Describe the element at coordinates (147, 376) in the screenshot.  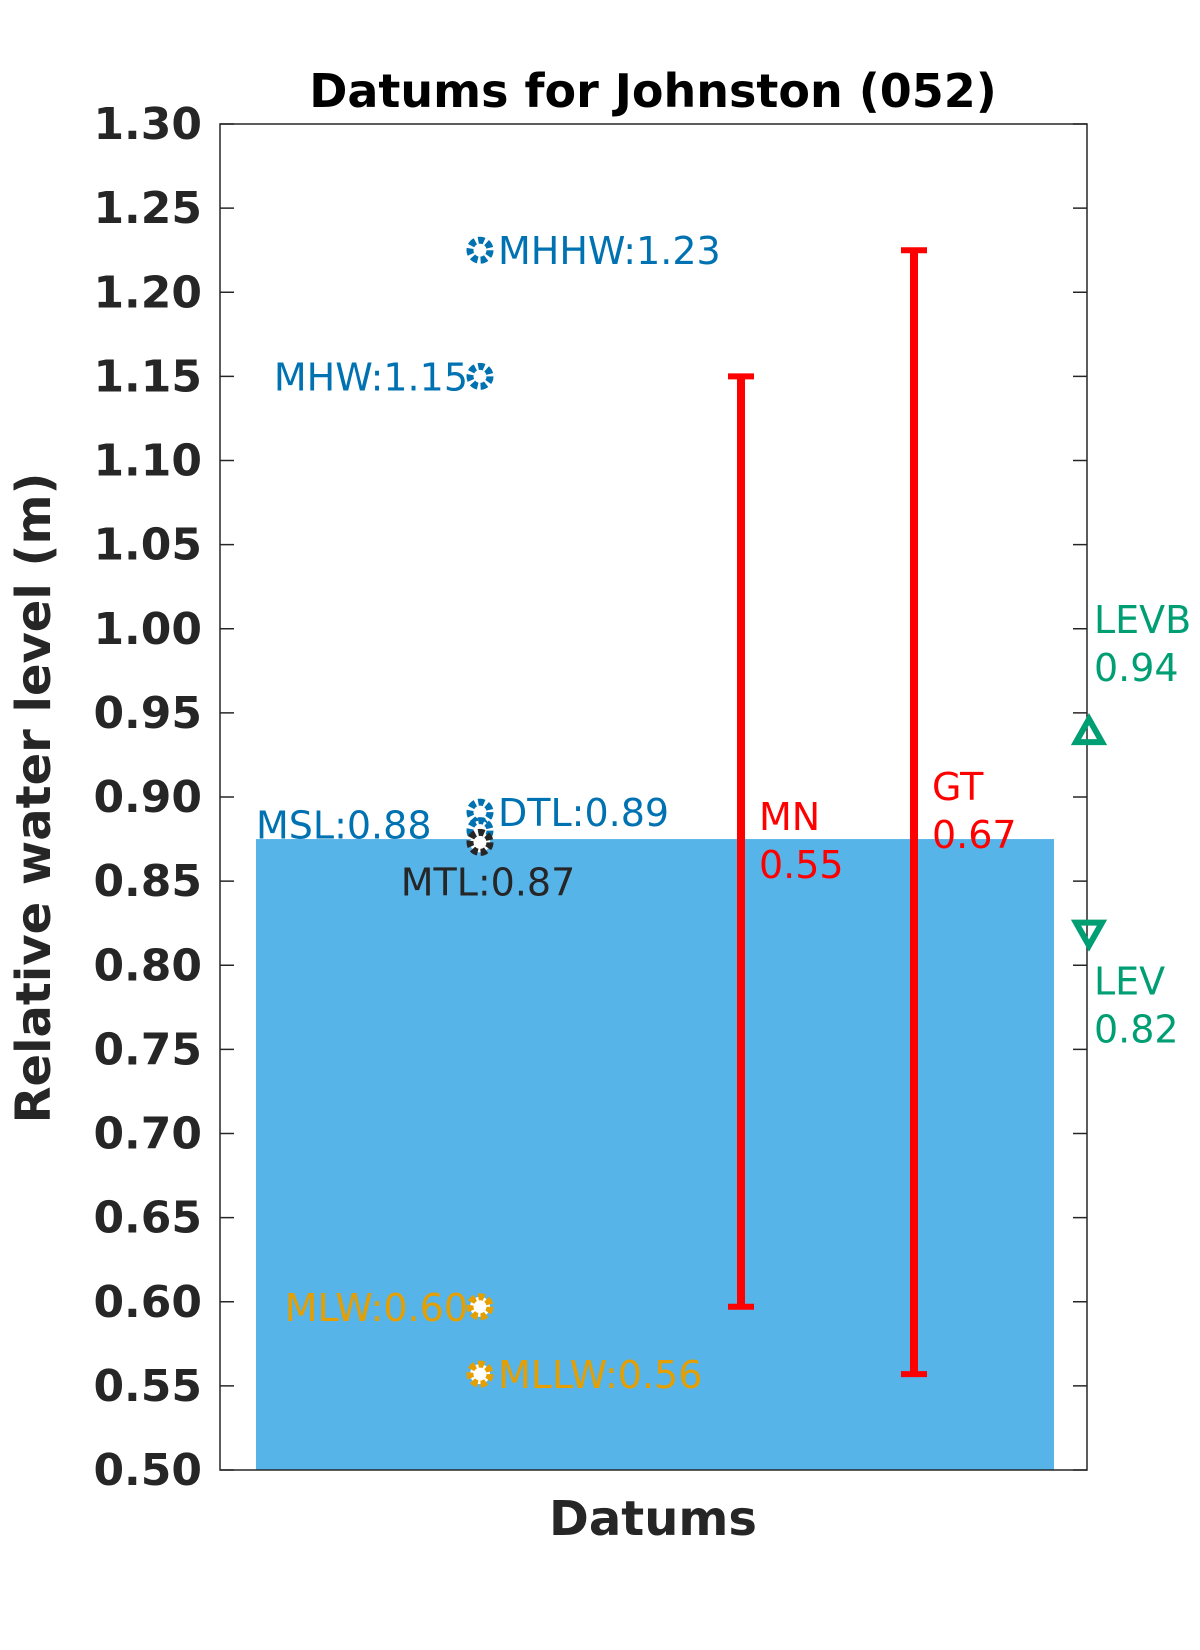
I see `y-tick-label: 1.15` at that location.